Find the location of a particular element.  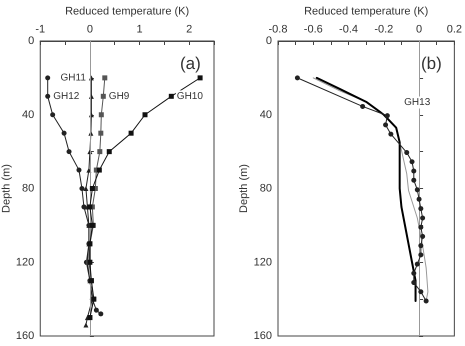

series-label: GH11 is located at coordinates (73, 78).